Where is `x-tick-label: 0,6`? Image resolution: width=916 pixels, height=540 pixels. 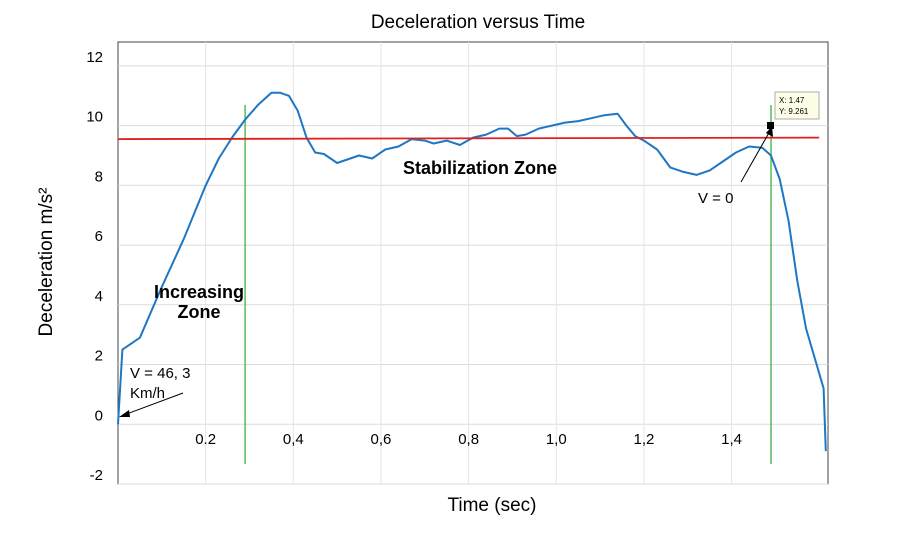
x-tick-label: 0,6 is located at coordinates (381, 439).